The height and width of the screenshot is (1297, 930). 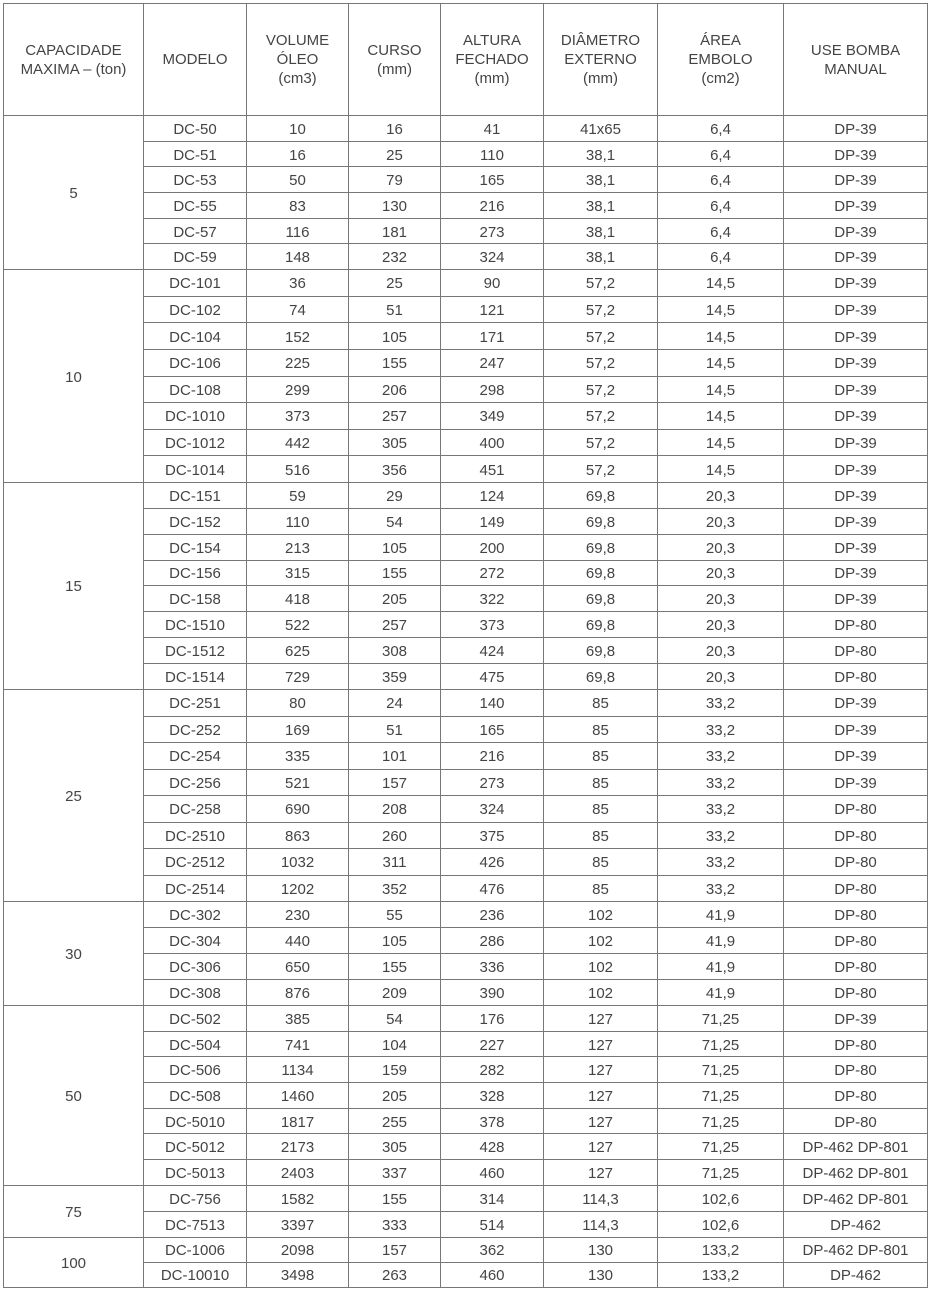 I want to click on bomba-manual-cell: DP-462, so click(x=855, y=1224).